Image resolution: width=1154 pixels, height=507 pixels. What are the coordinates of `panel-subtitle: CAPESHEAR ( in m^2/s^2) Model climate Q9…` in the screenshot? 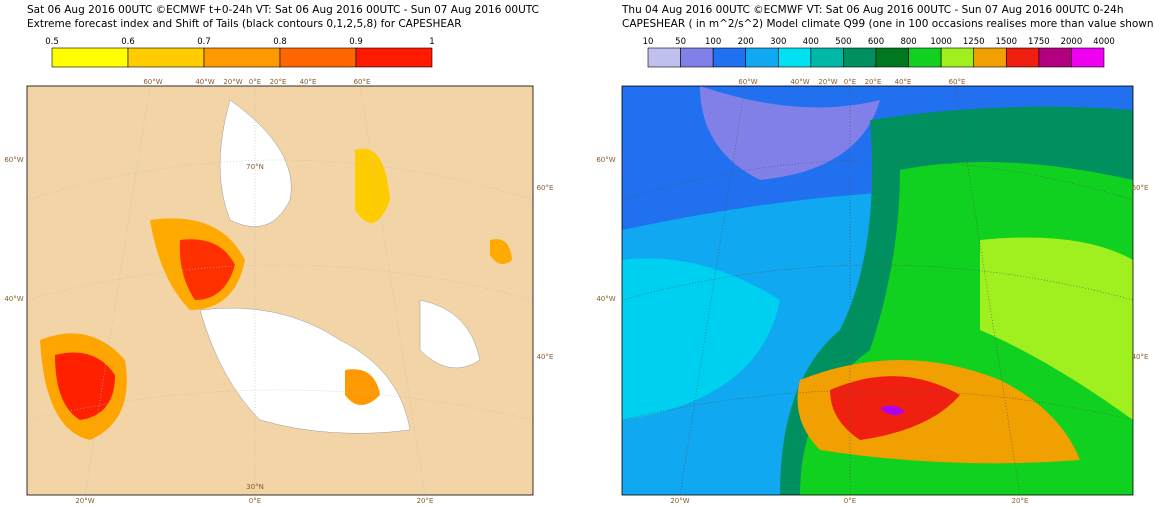 It's located at (888, 24).